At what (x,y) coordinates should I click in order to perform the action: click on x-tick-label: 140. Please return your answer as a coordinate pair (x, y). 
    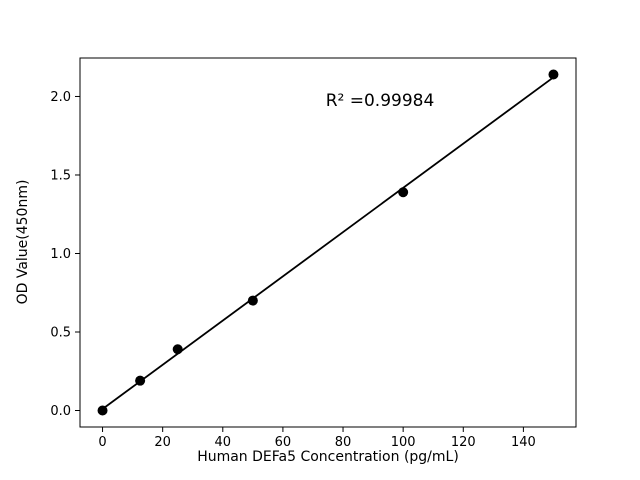
    Looking at the image, I should click on (523, 442).